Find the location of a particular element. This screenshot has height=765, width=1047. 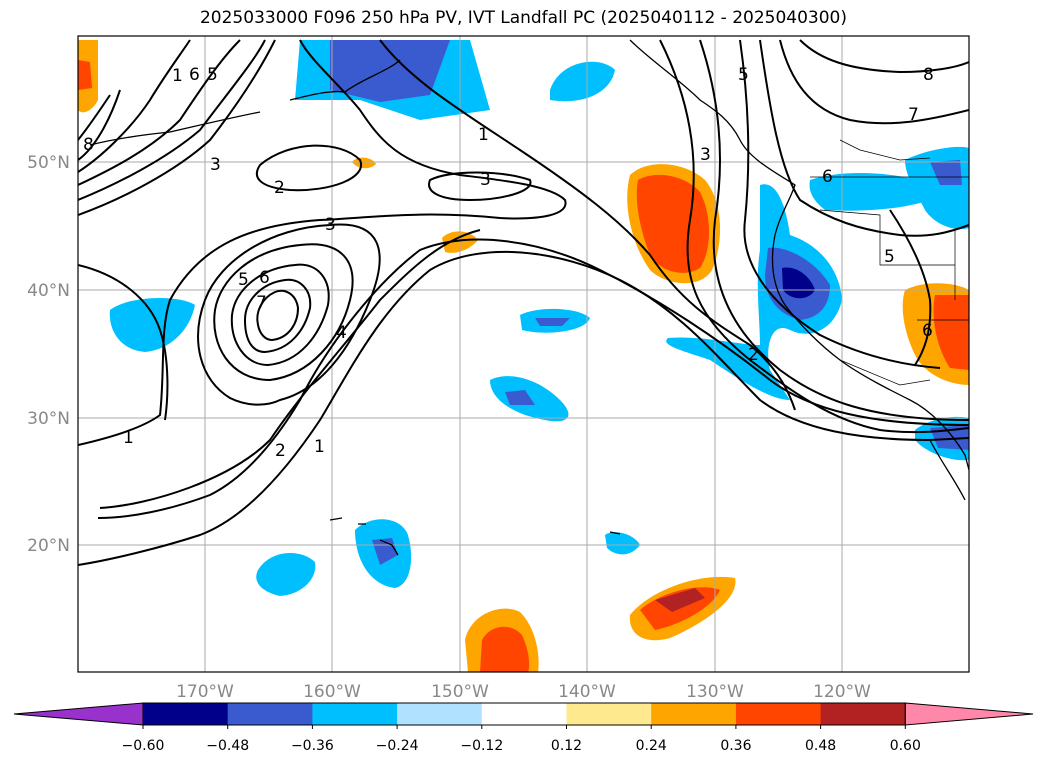

lat-label: 40°N is located at coordinates (48, 291).